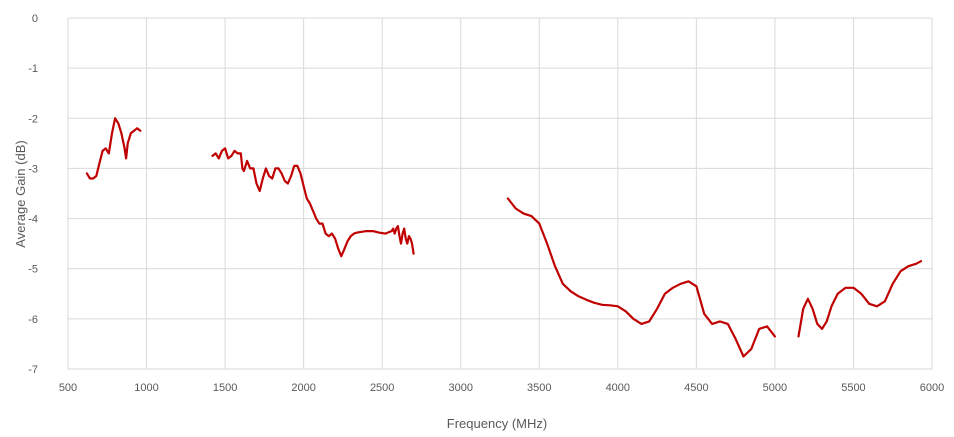  Describe the element at coordinates (33, 320) in the screenshot. I see `y-tick-label: -6` at that location.